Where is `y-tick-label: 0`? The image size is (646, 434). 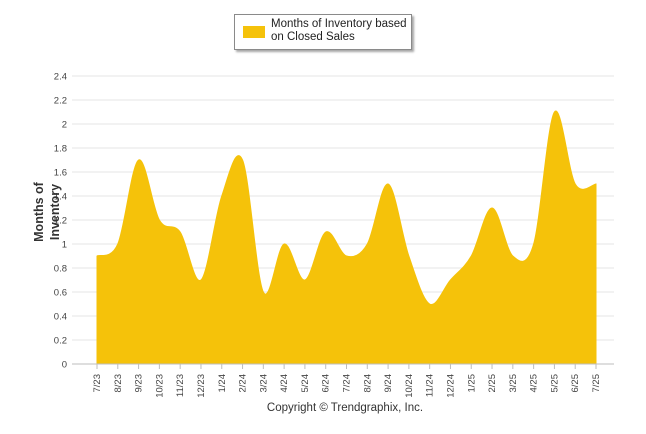 y-tick-label: 0 is located at coordinates (64, 365).